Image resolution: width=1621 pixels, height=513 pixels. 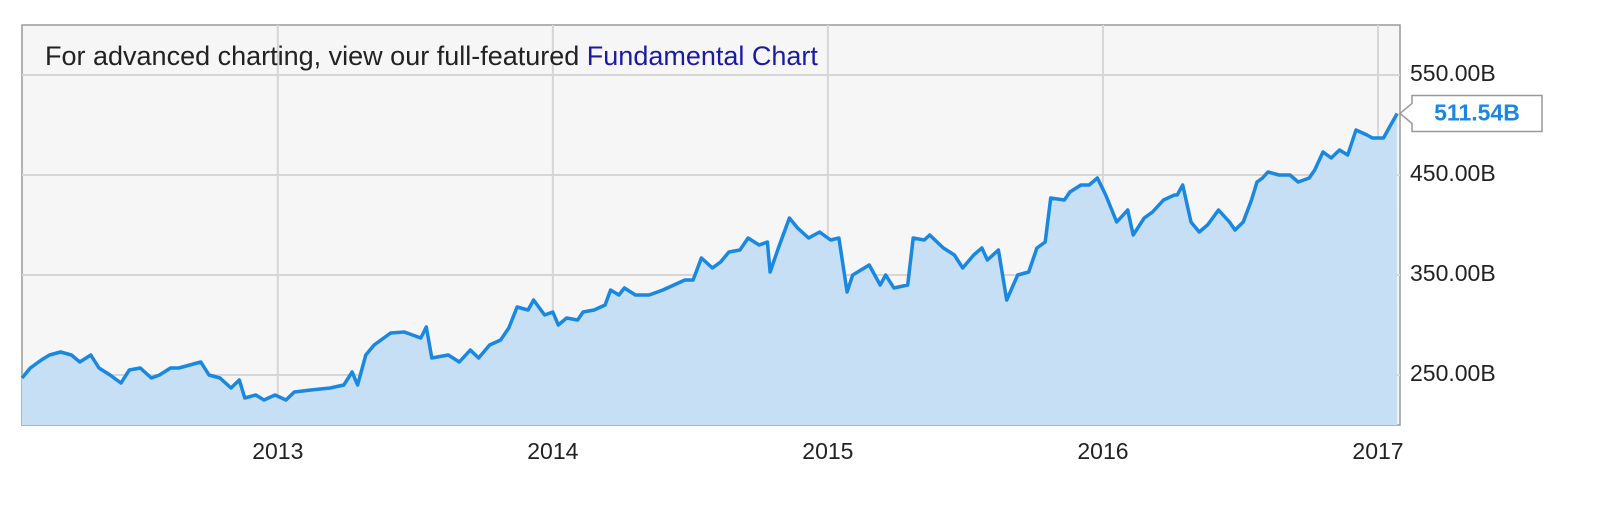 What do you see at coordinates (1477, 113) in the screenshot?
I see `value-badge-label: 511.54B` at bounding box center [1477, 113].